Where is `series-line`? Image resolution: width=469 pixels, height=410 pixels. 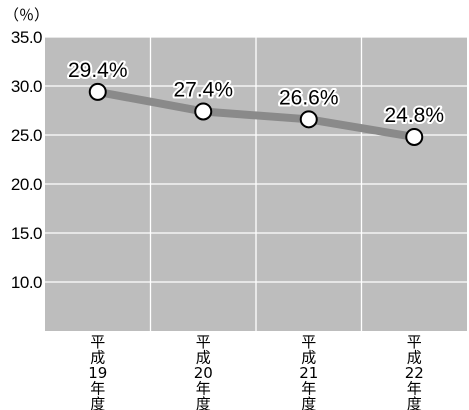 series-line is located at coordinates (256, 114).